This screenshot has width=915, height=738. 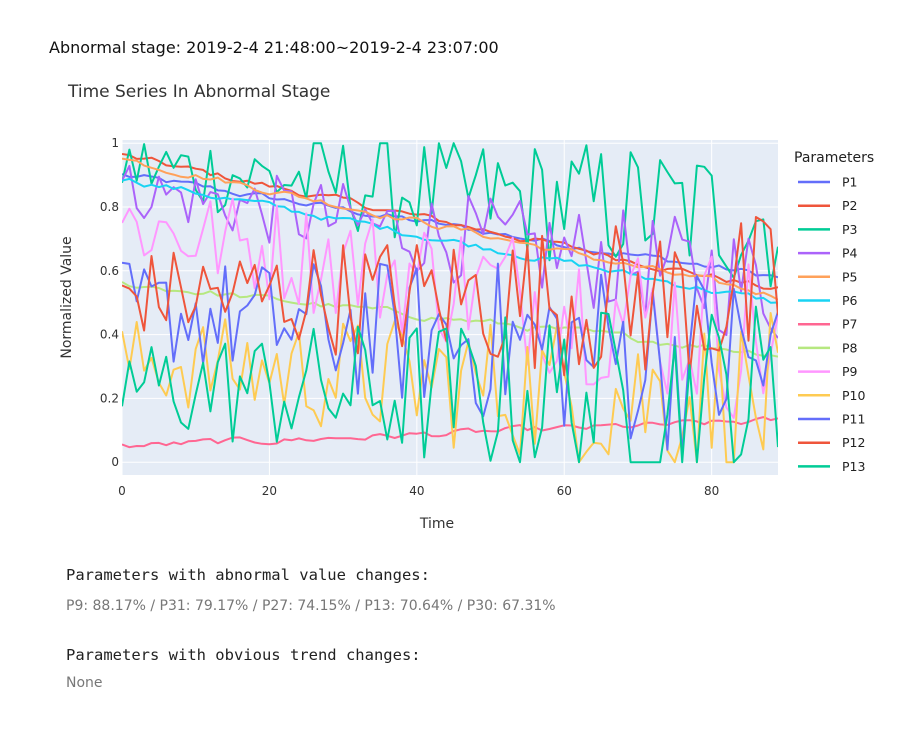 I want to click on legend-label: P6, so click(x=850, y=300).